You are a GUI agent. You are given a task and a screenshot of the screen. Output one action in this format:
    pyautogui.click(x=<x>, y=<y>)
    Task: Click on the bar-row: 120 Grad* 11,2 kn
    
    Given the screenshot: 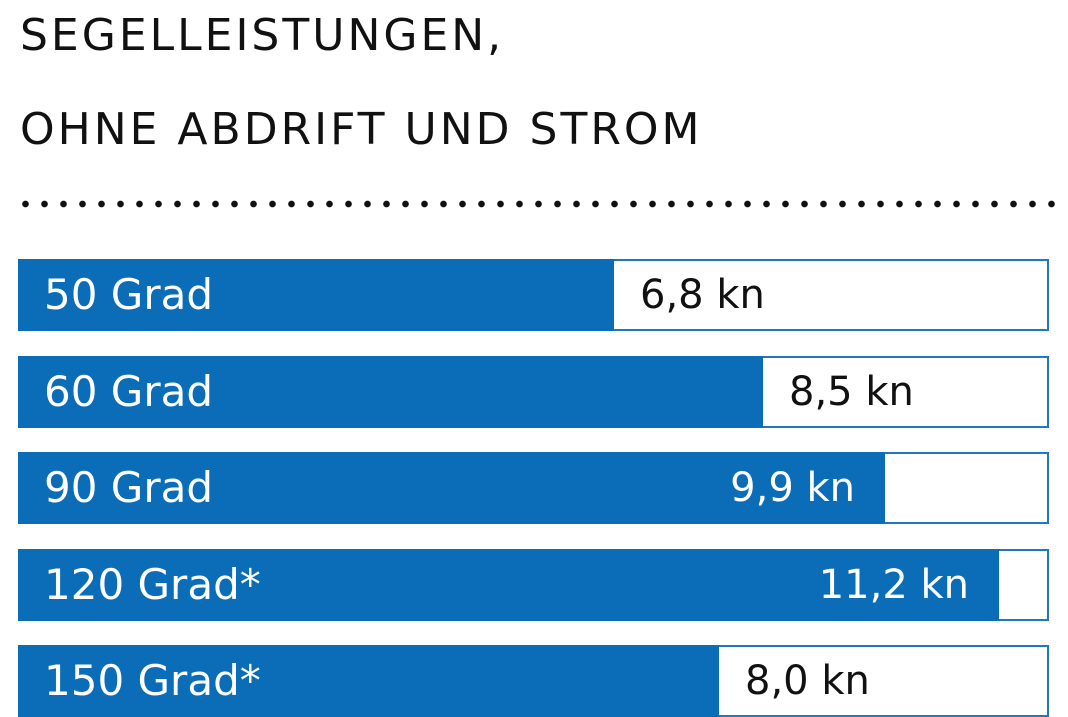 What is the action you would take?
    pyautogui.click(x=533, y=585)
    